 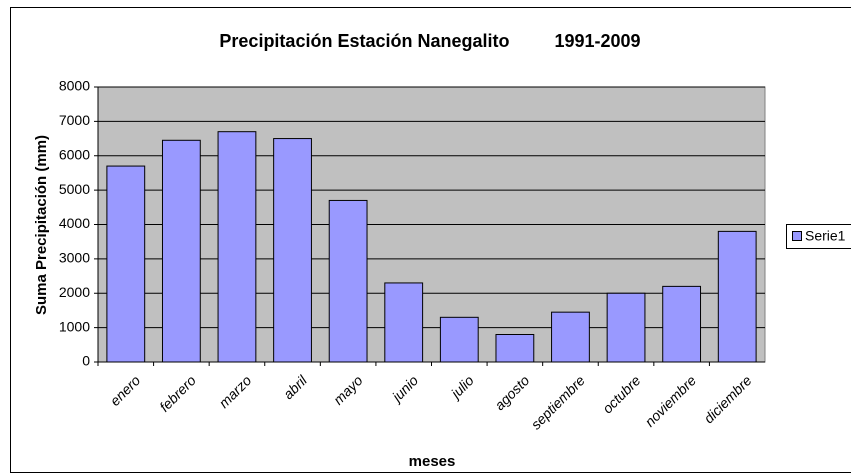 What do you see at coordinates (74, 326) in the screenshot?
I see `y-tick-label: 1000` at bounding box center [74, 326].